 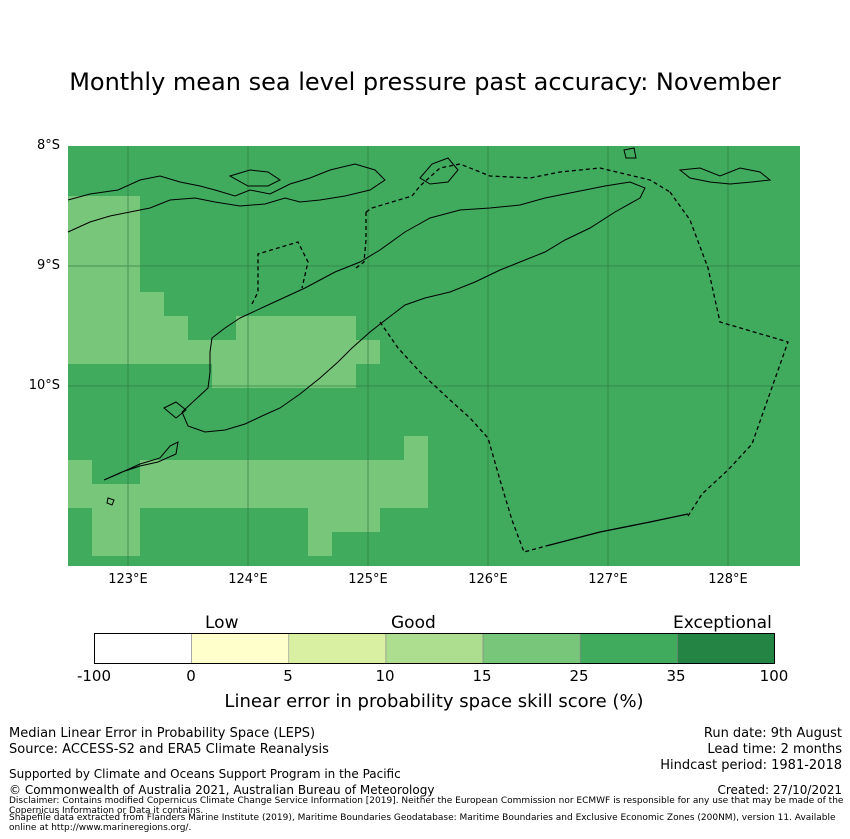 What do you see at coordinates (774, 676) in the screenshot?
I see `colorbar-tick-100: 100` at bounding box center [774, 676].